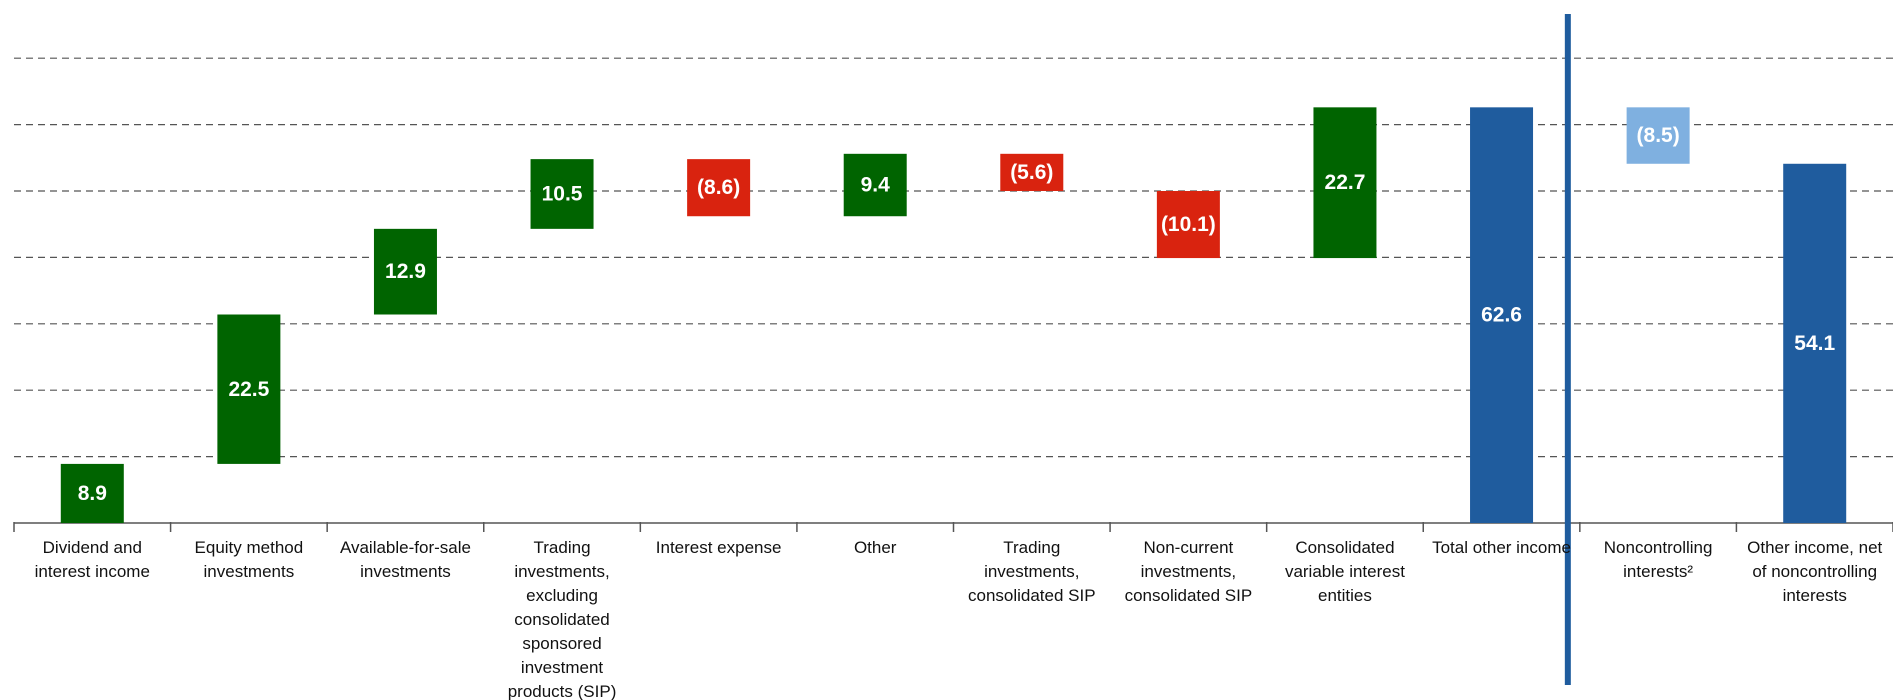 Image resolution: width=1893 pixels, height=700 pixels. I want to click on bar-label: (8.6), so click(718, 187).